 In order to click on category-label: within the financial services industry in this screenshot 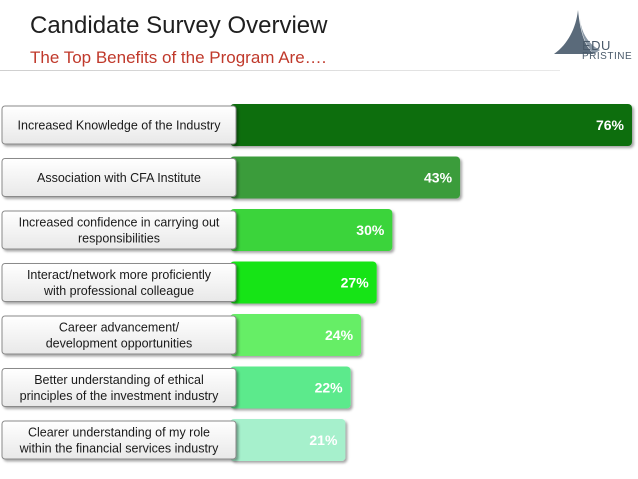, I will do `click(119, 449)`.